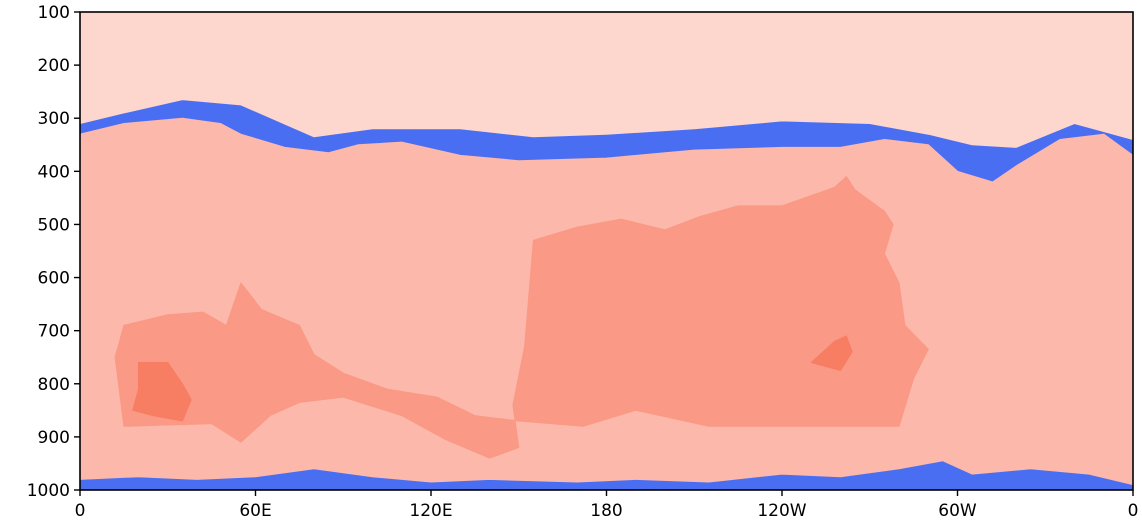 Image resolution: width=1142 pixels, height=528 pixels. What do you see at coordinates (606, 511) in the screenshot?
I see `x-tick-label: 180` at bounding box center [606, 511].